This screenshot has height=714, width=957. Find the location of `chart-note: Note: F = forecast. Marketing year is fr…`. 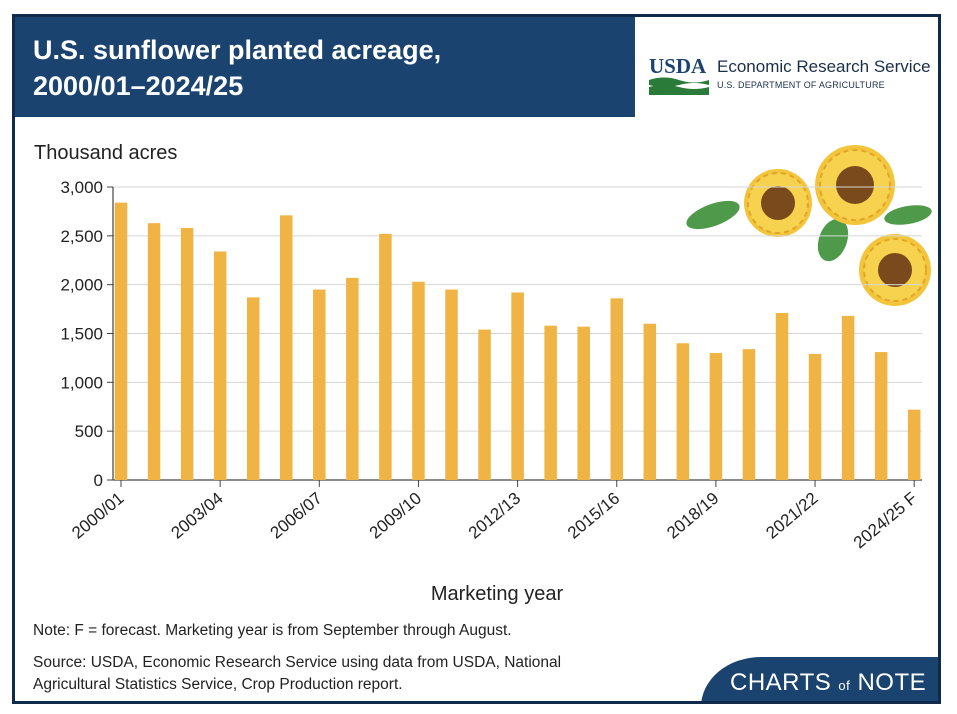

chart-note: Note: F = forecast. Marketing year is fr… is located at coordinates (272, 630).